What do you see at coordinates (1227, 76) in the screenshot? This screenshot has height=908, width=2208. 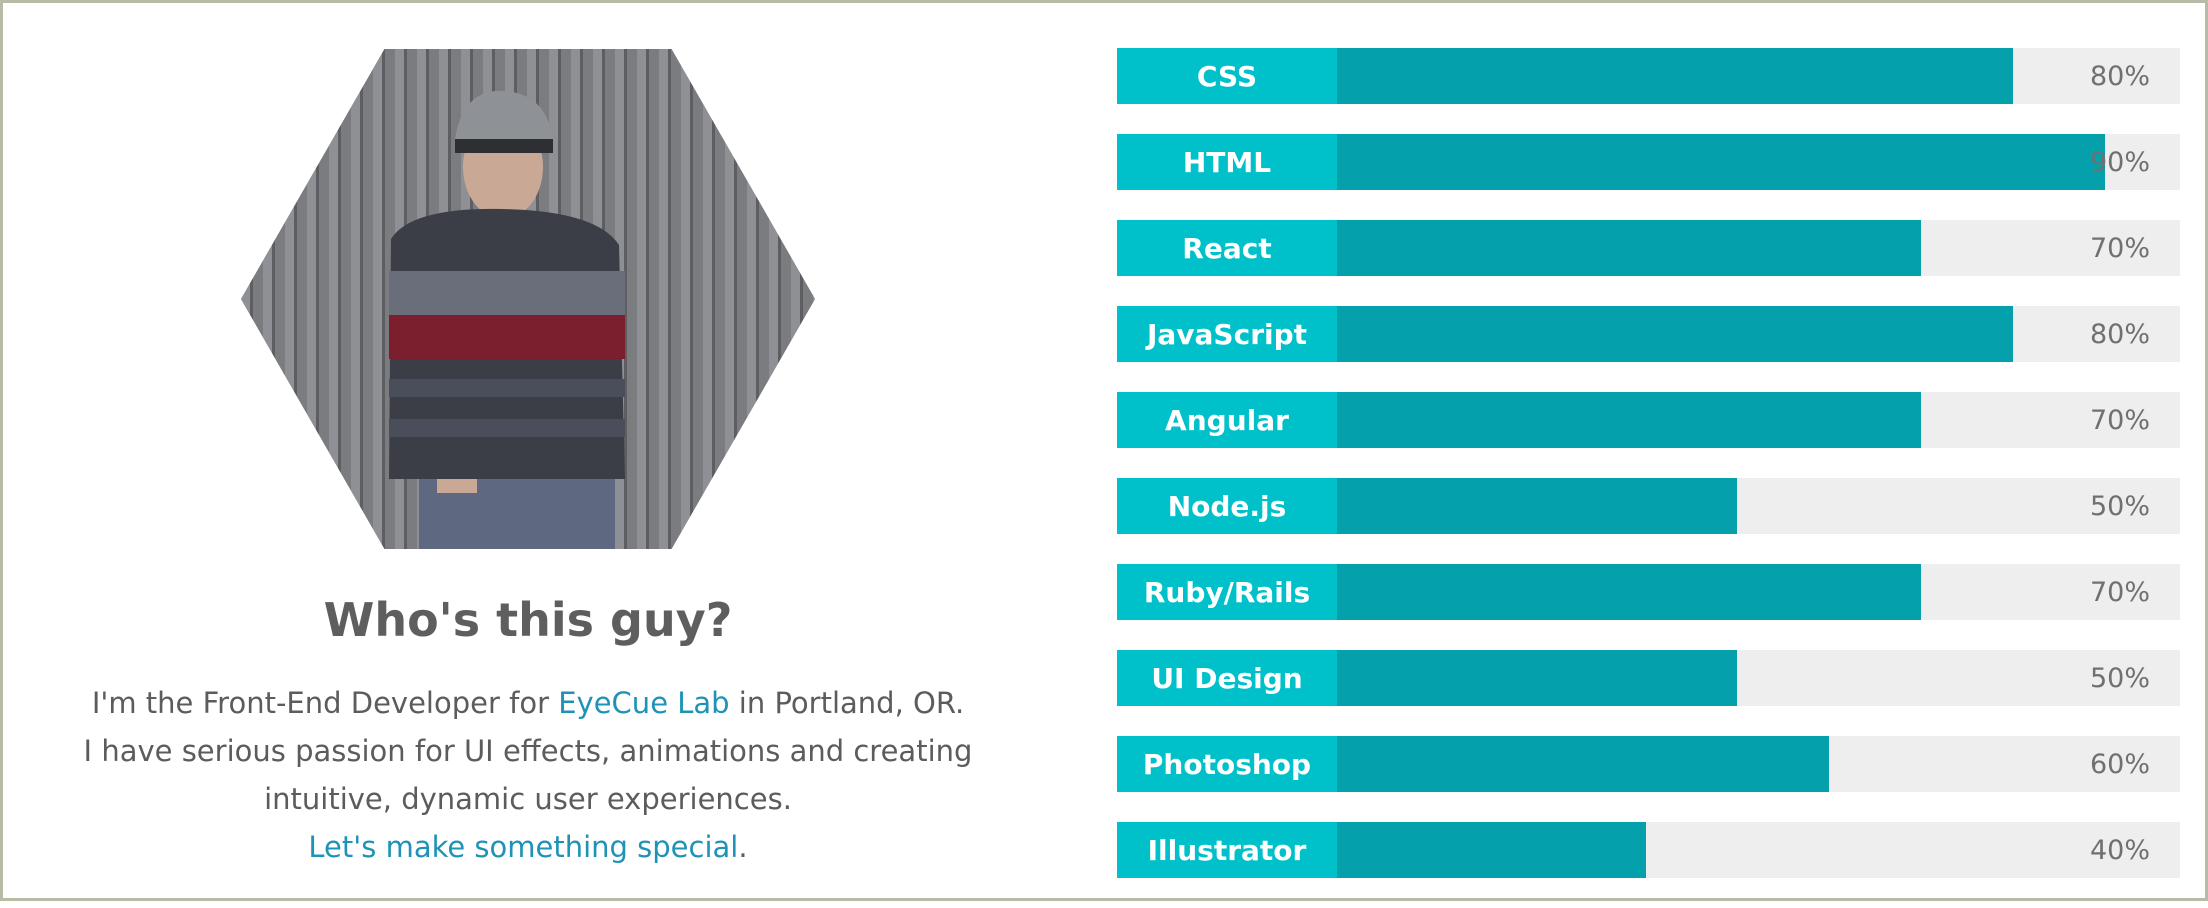 I see `skill-label: CSS` at bounding box center [1227, 76].